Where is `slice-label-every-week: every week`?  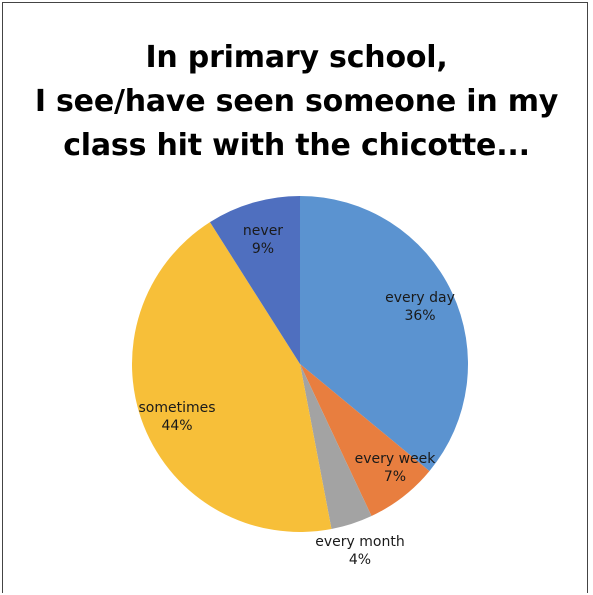
slice-label-every-week: every week is located at coordinates (396, 459).